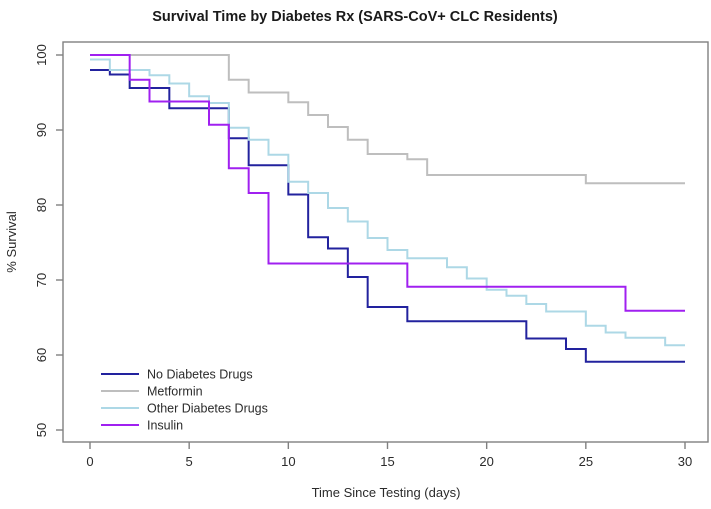 The width and height of the screenshot is (711, 509). Describe the element at coordinates (41, 355) in the screenshot. I see `y-tick-label: 60` at that location.